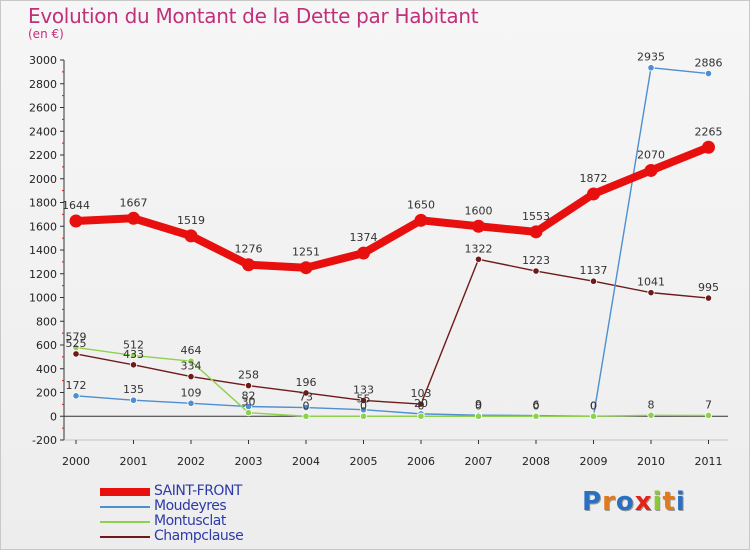 This screenshot has width=750, height=550. I want to click on data-label: 1322, so click(479, 248).